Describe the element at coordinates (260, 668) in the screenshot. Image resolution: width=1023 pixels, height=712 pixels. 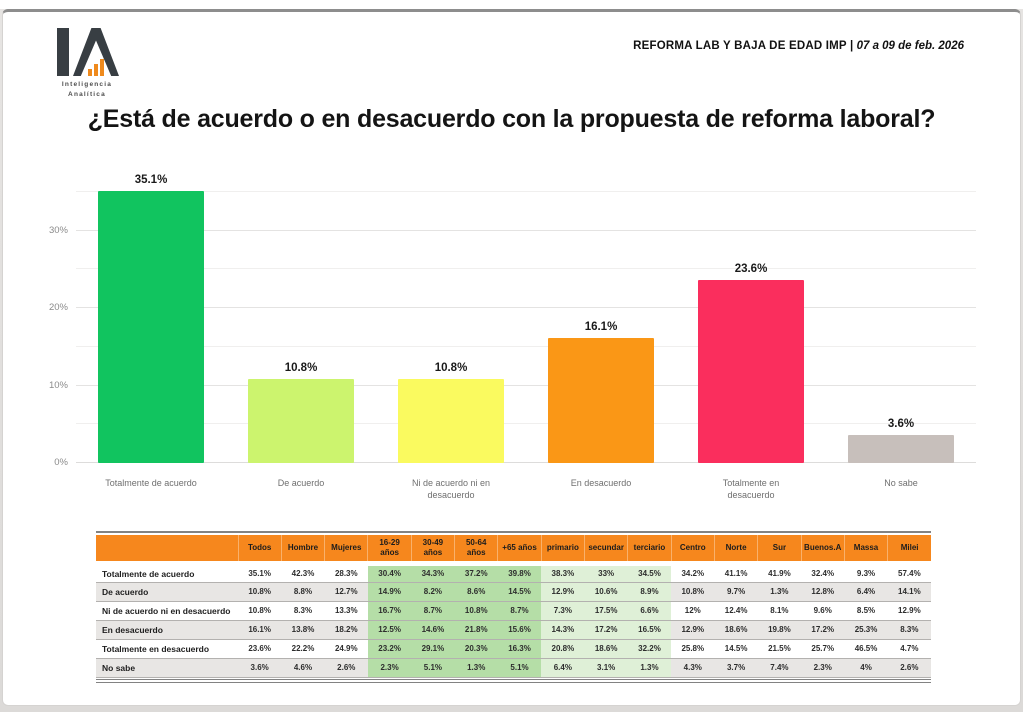
I see `table-cell: 3.6%` at that location.